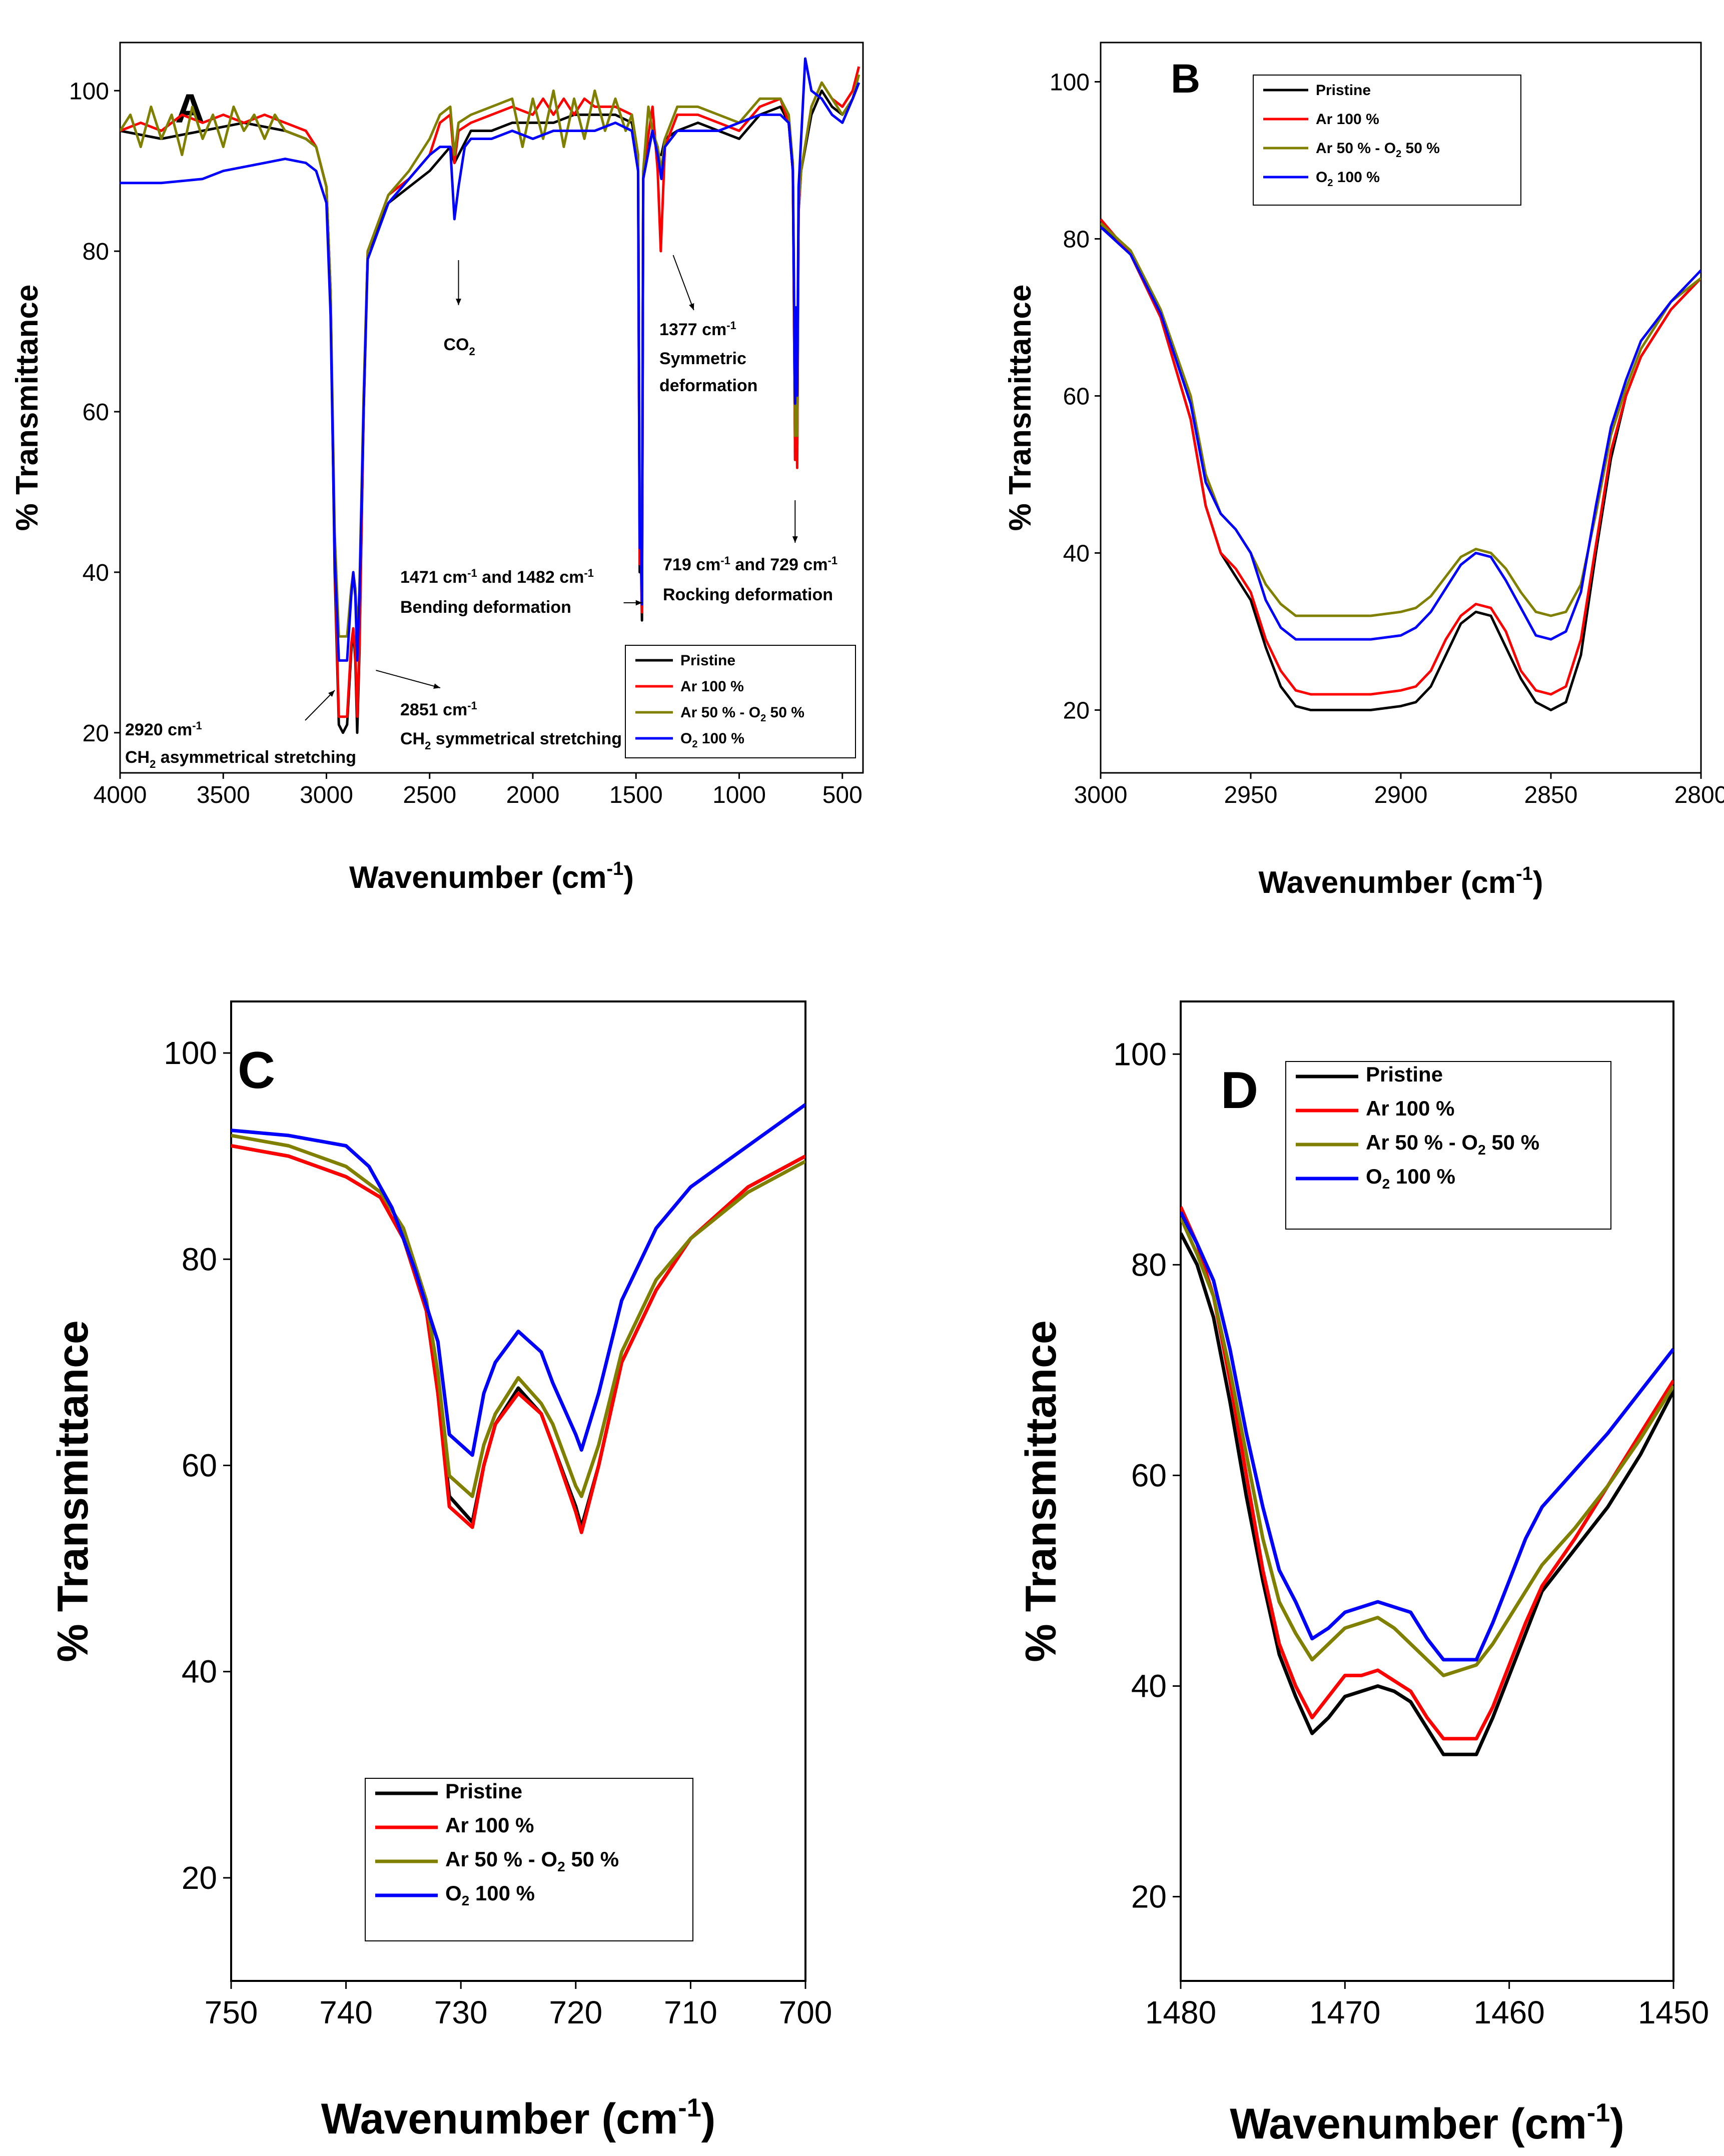  What do you see at coordinates (750, 564) in the screenshot?
I see `annotation-719: 719 cm-1 and 729 cm-1` at bounding box center [750, 564].